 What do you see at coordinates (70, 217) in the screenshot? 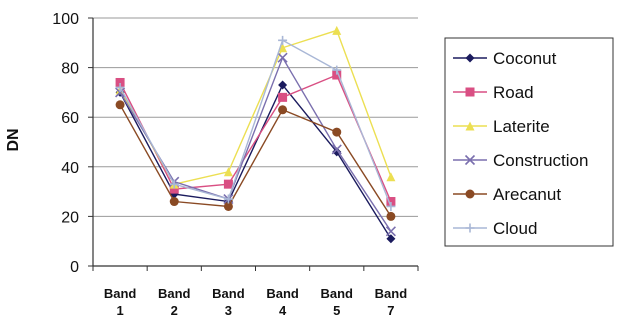
I see `y-tick-label: 20` at bounding box center [70, 217].